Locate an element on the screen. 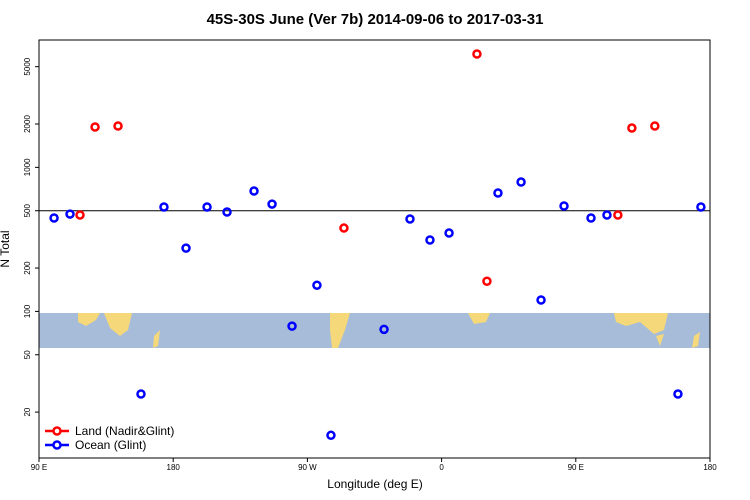 The image size is (750, 500). y-tick-label: 2000 is located at coordinates (27, 124).